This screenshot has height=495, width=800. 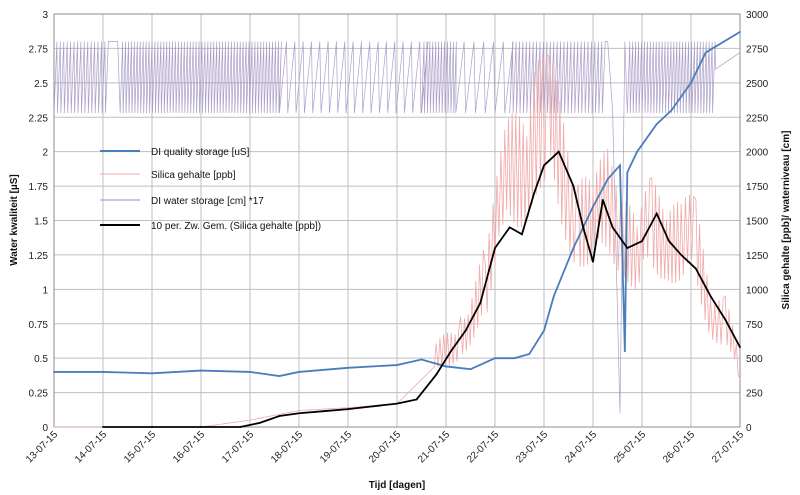 I want to click on right-tick-label: 2250, so click(x=757, y=118).